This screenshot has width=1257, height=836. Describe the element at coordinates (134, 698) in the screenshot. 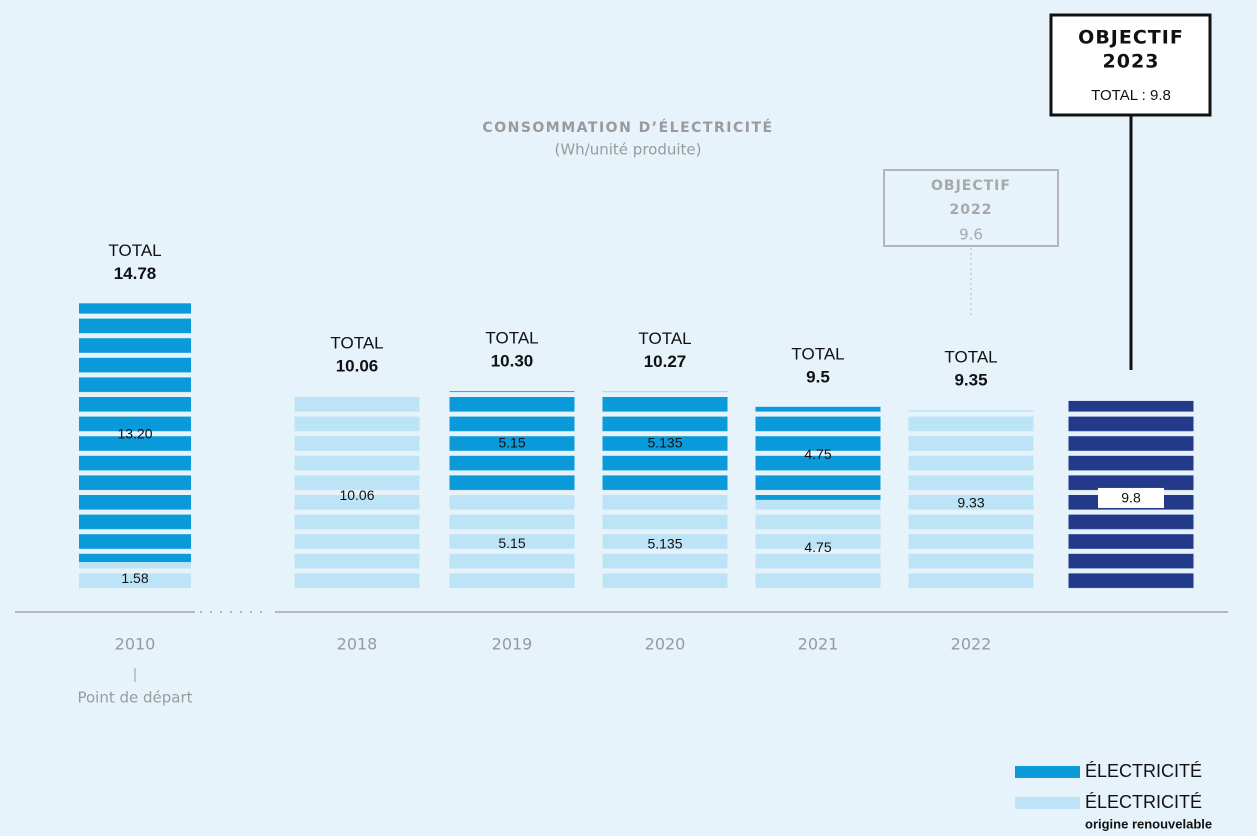

I see `start-note: Point de départ` at that location.